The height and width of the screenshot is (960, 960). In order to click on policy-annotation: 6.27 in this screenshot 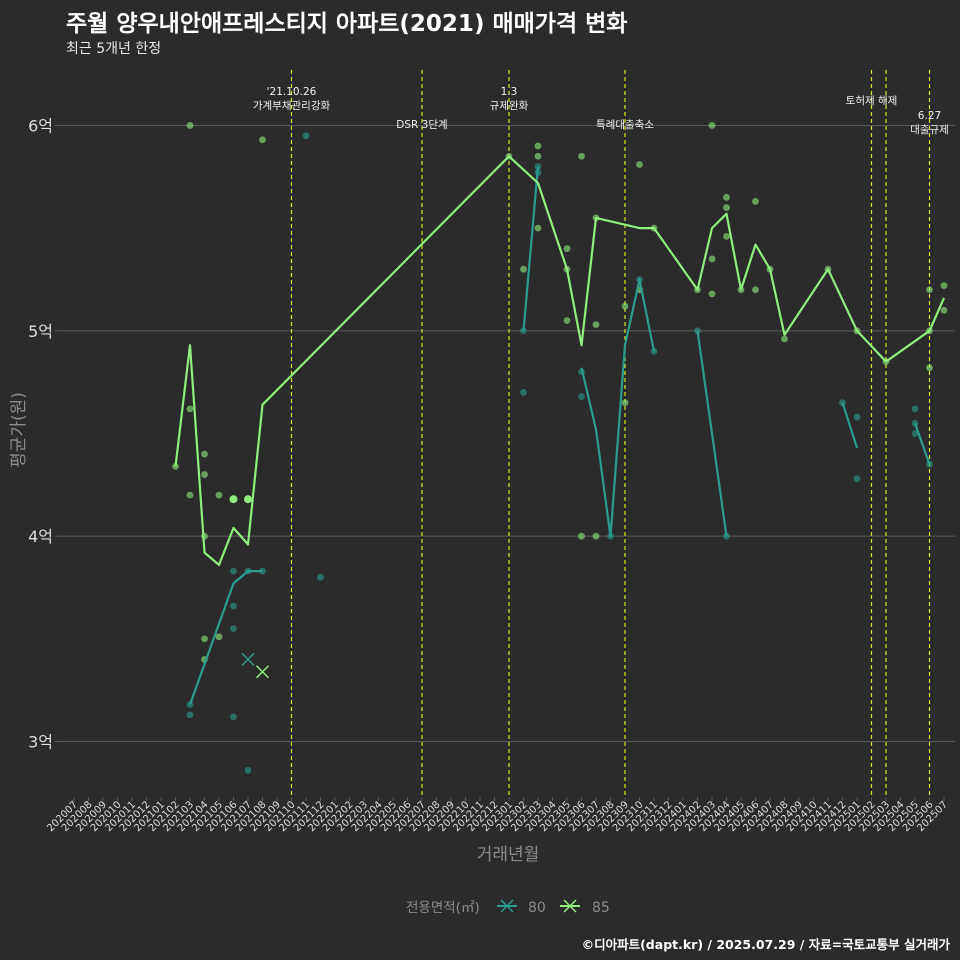, I will do `click(929, 116)`.